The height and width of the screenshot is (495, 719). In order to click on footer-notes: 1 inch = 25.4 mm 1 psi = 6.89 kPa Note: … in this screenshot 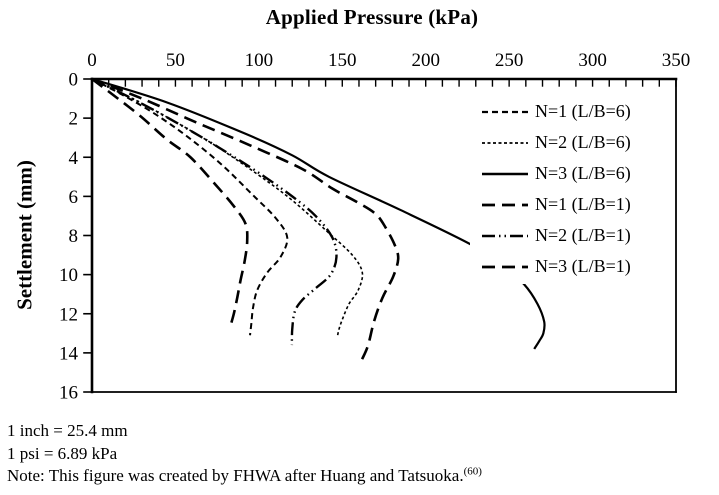, I will do `click(244, 454)`.